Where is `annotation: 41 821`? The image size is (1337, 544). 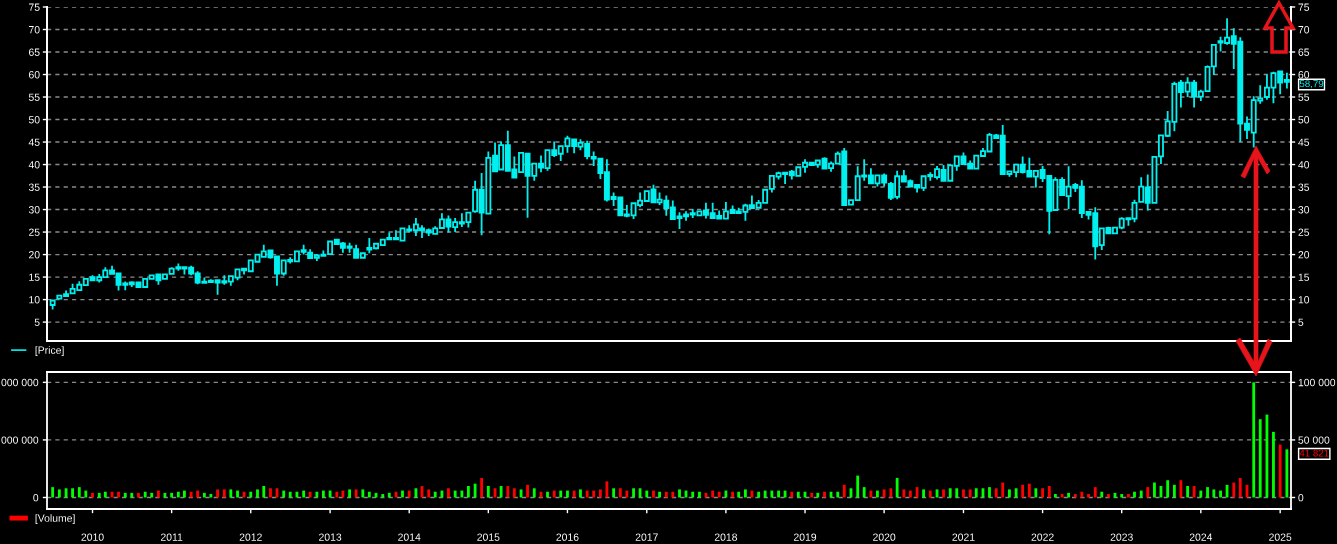 annotation: 41 821 is located at coordinates (1314, 453).